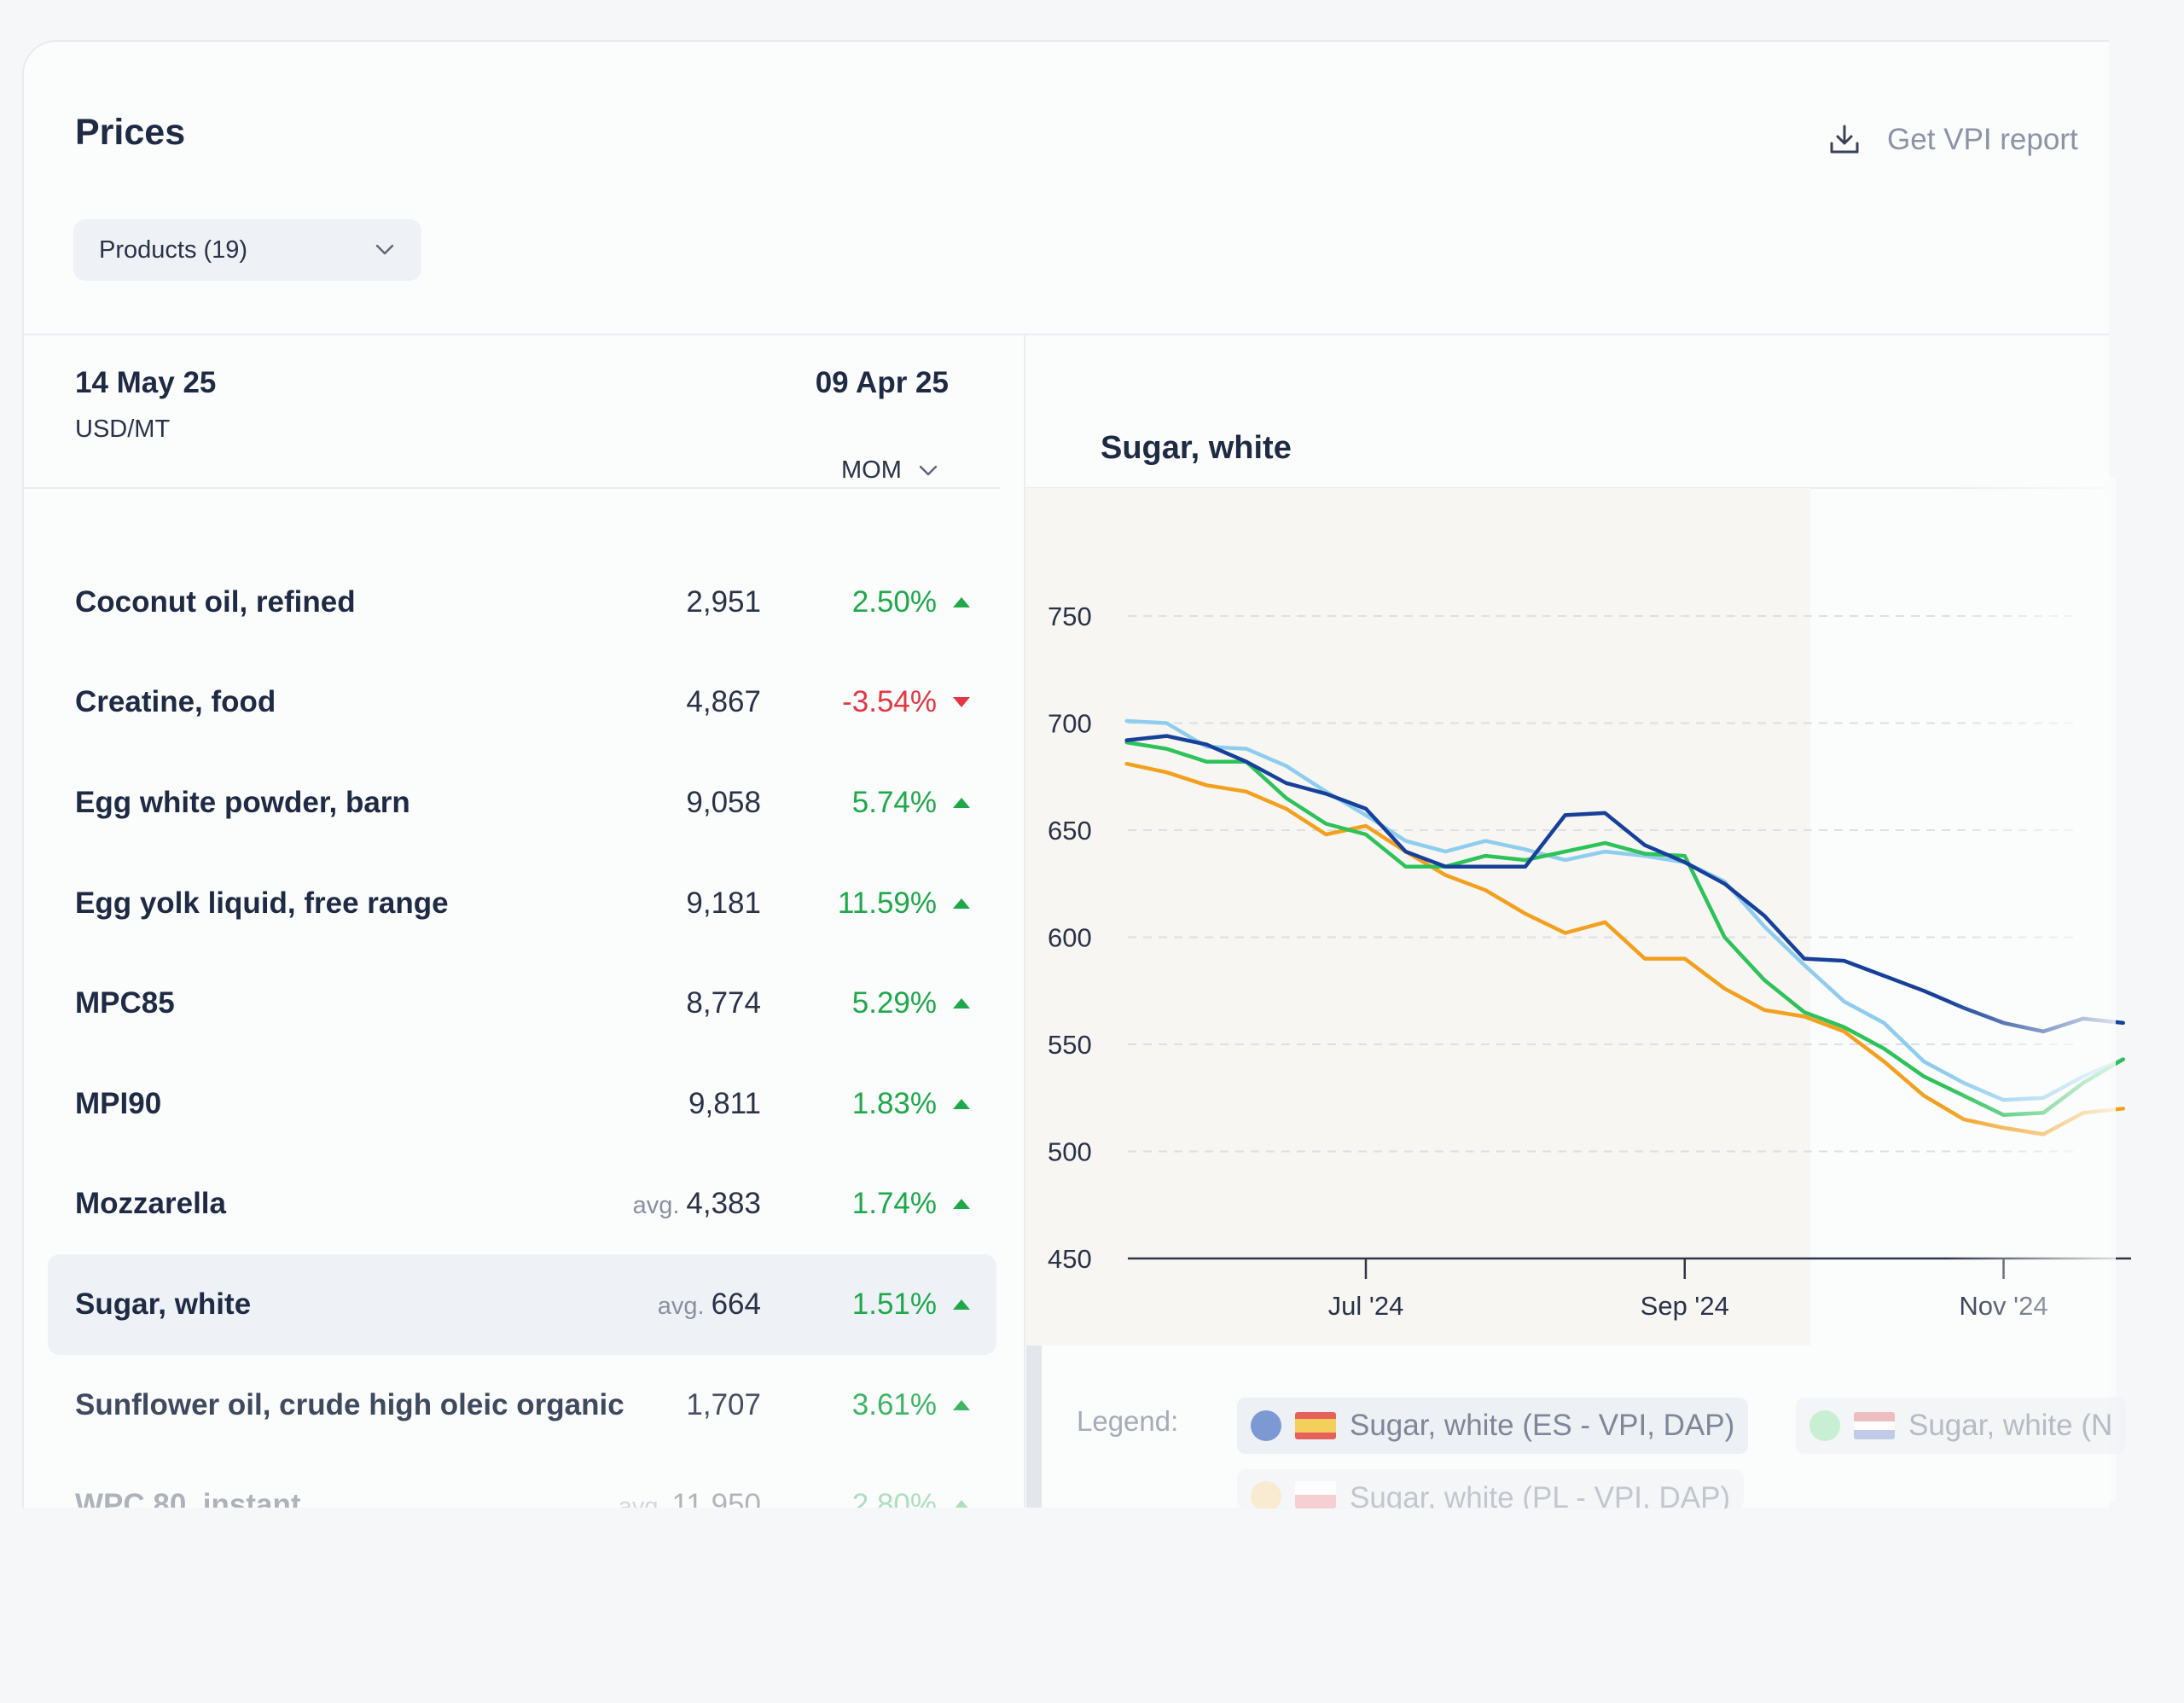 This screenshot has width=2184, height=1703. What do you see at coordinates (894, 1204) in the screenshot?
I see `price-change: 1.74%` at bounding box center [894, 1204].